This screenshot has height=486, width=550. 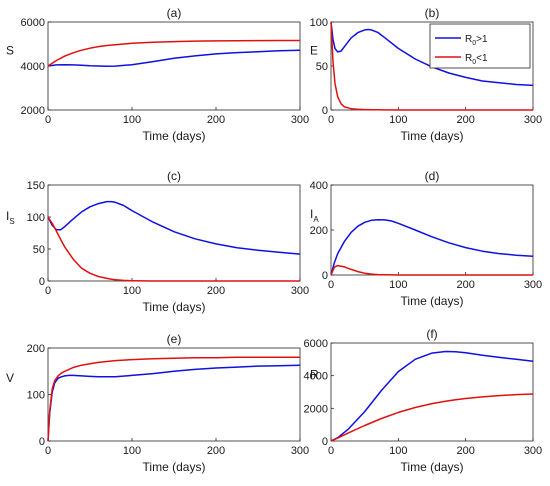 I want to click on legend-label-r0-lt-1: R0<1, so click(x=476, y=59).